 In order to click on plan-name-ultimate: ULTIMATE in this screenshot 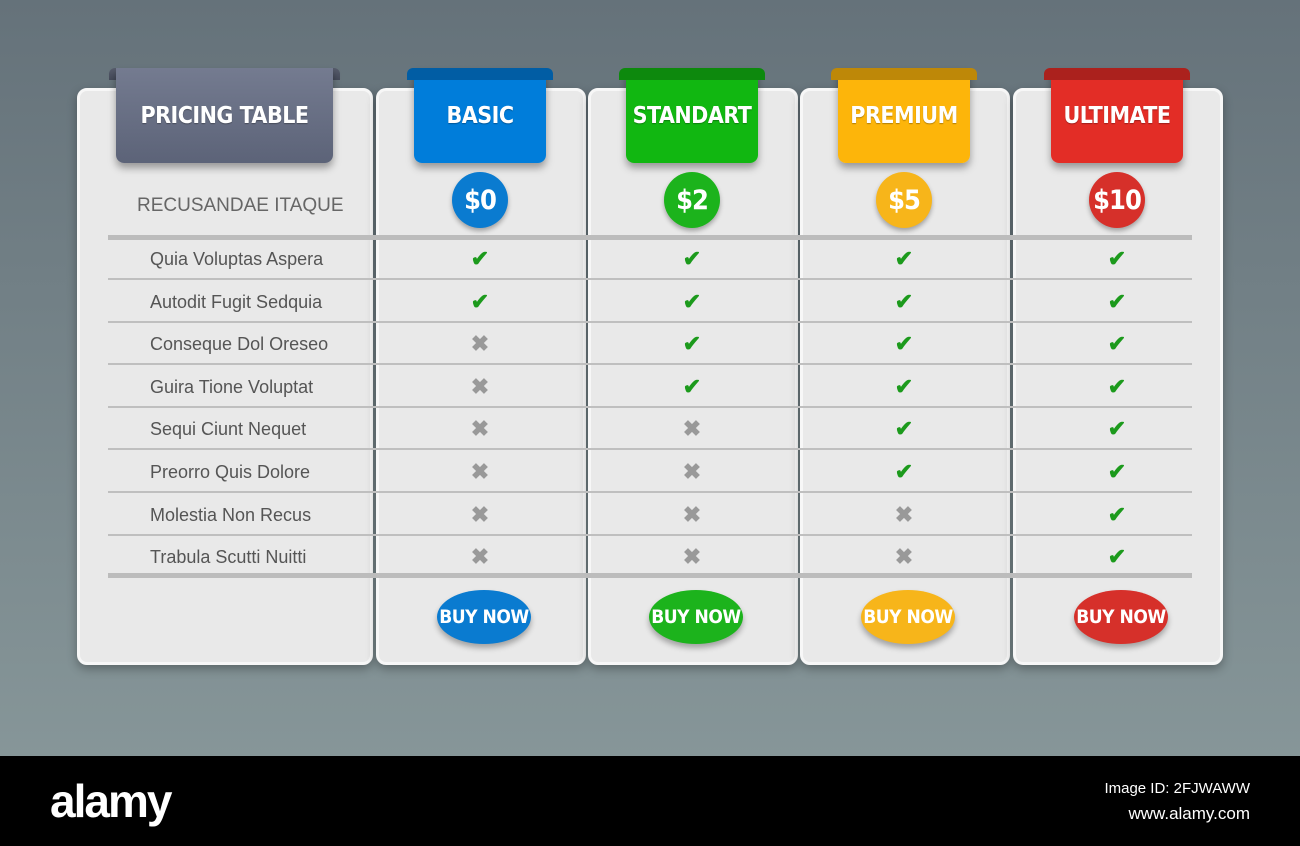, I will do `click(1117, 115)`.